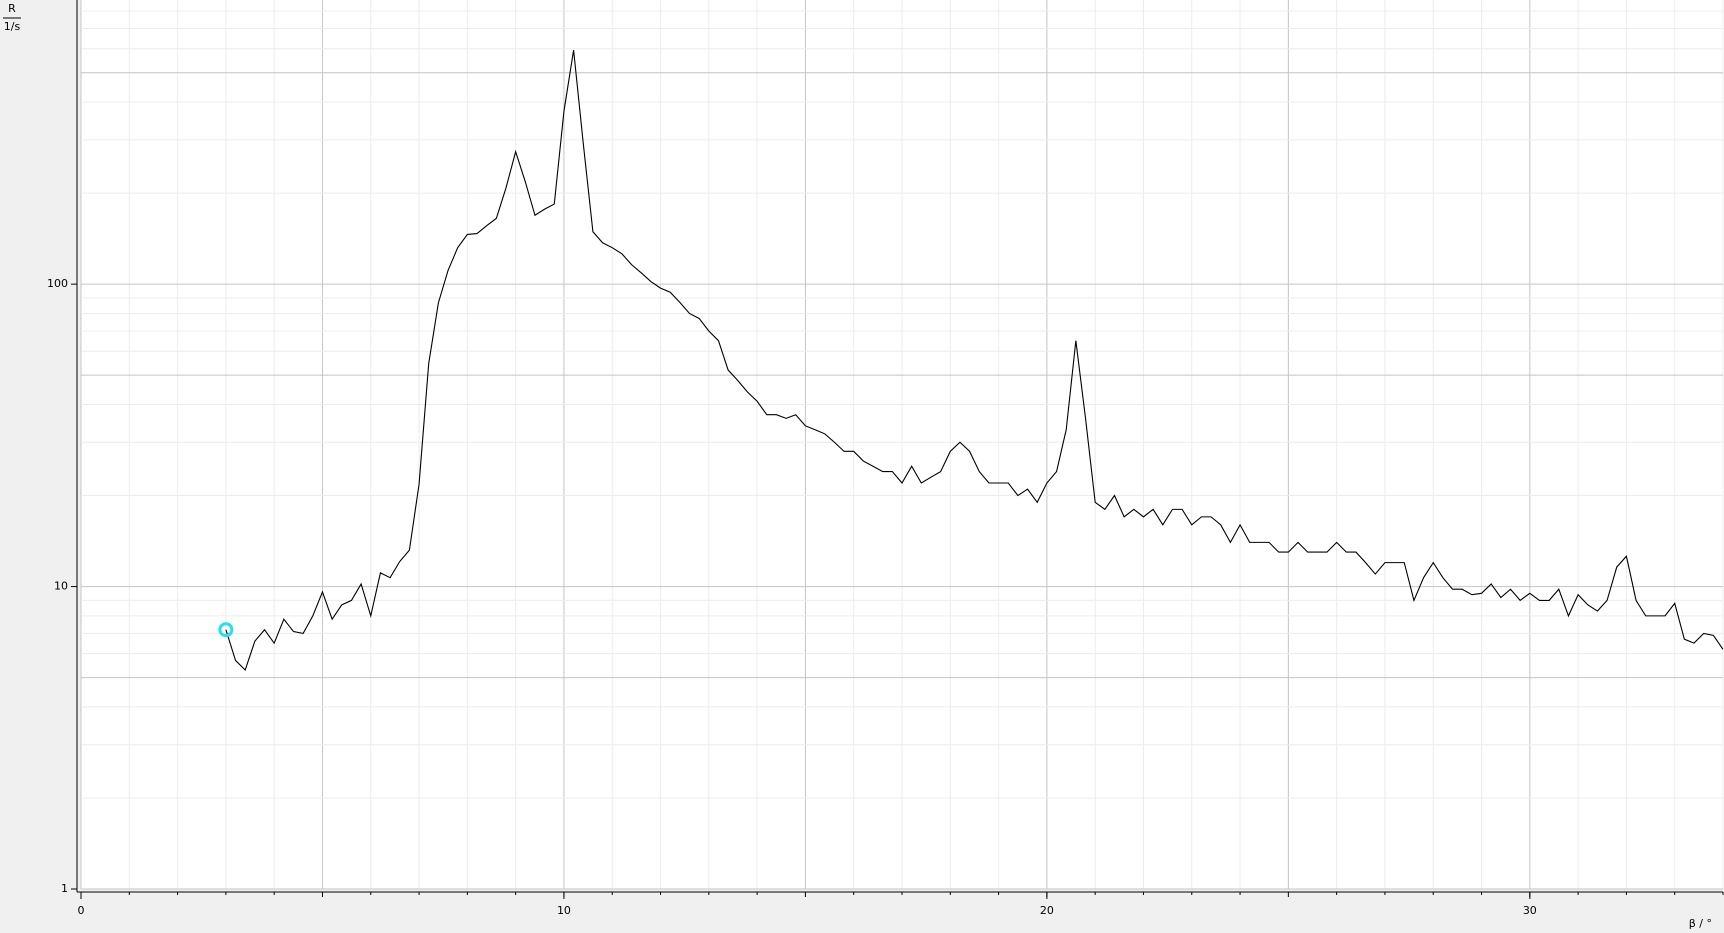 This screenshot has width=1724, height=933. Describe the element at coordinates (1047, 910) in the screenshot. I see `x-tick-label: 20` at that location.